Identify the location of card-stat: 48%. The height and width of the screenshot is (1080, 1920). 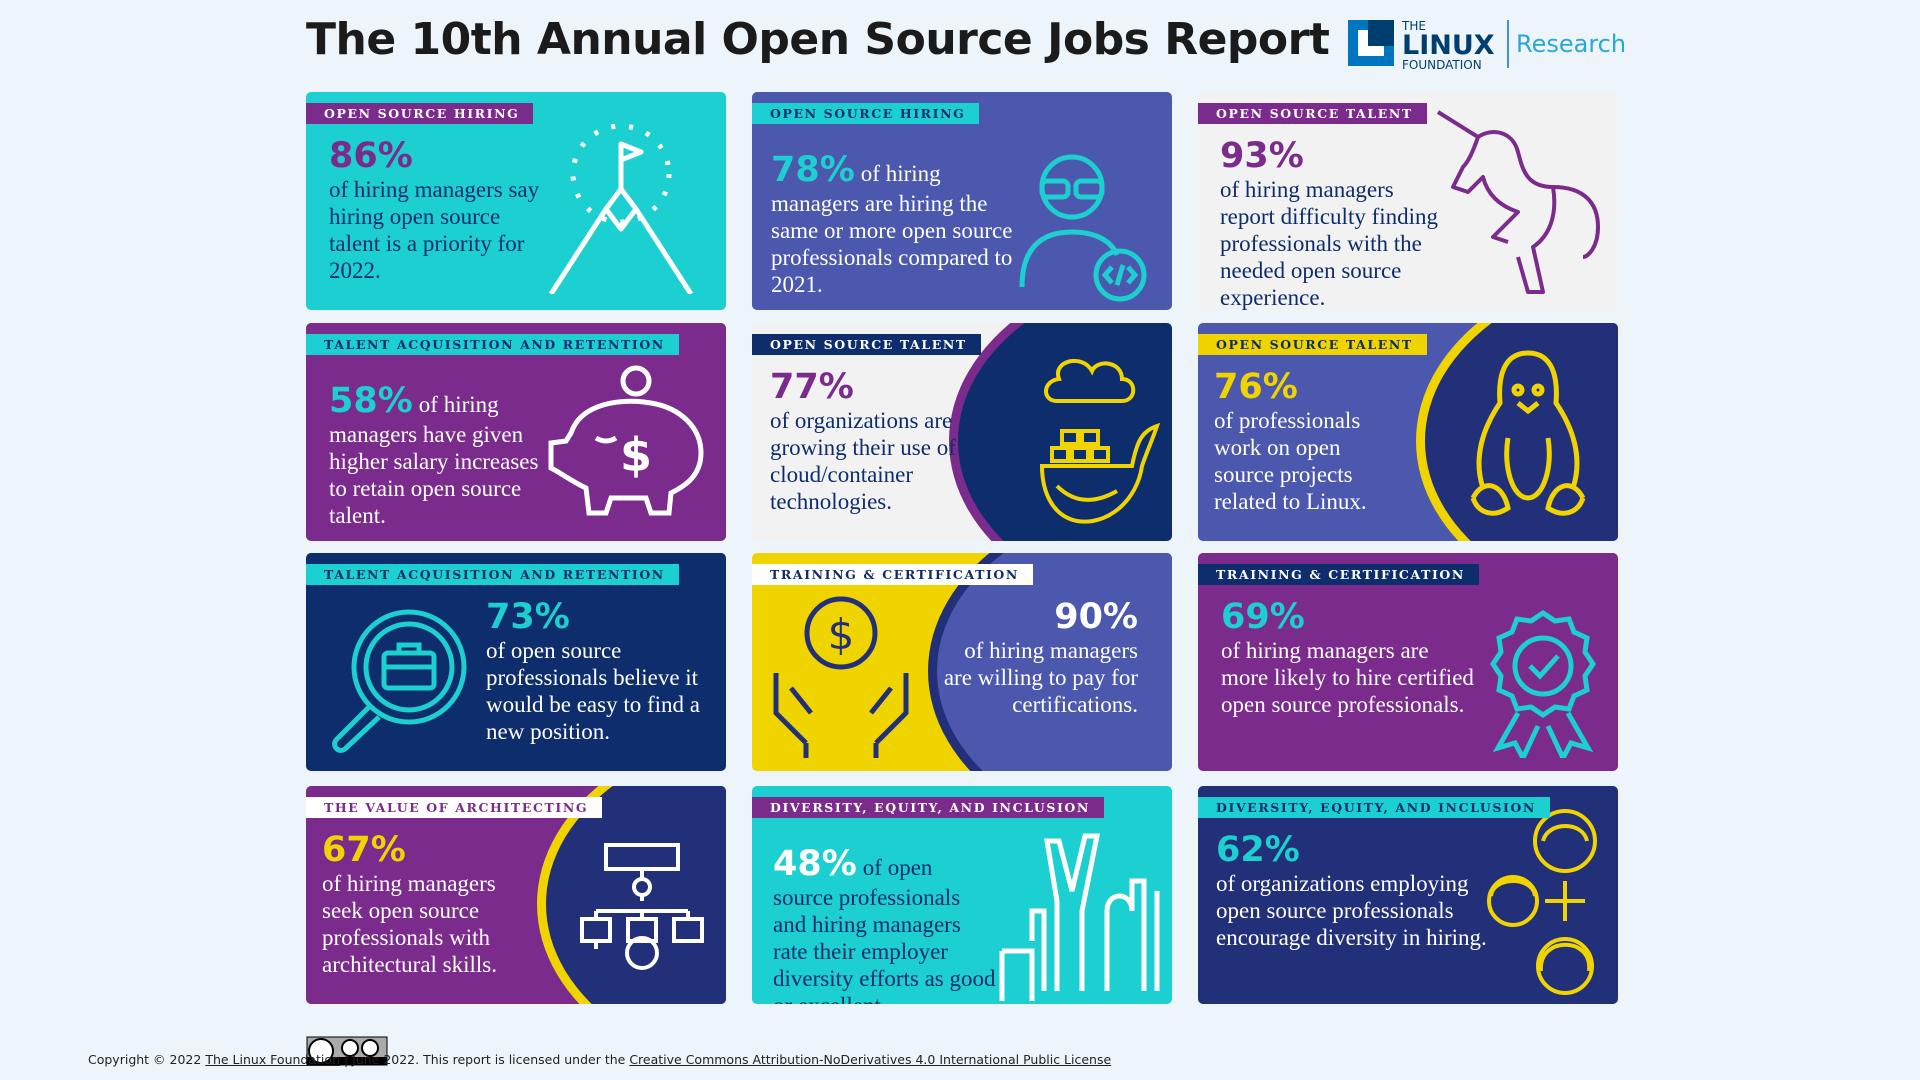
(815, 864).